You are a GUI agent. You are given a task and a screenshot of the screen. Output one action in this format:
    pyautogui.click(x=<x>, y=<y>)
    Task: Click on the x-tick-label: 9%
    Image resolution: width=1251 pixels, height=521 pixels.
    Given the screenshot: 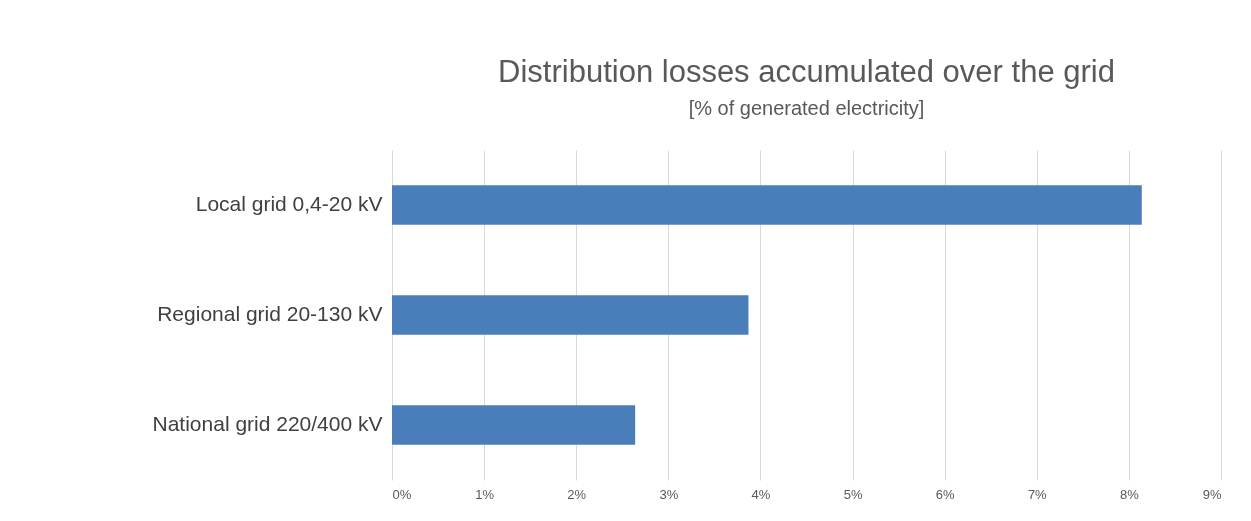 What is the action you would take?
    pyautogui.click(x=1212, y=494)
    